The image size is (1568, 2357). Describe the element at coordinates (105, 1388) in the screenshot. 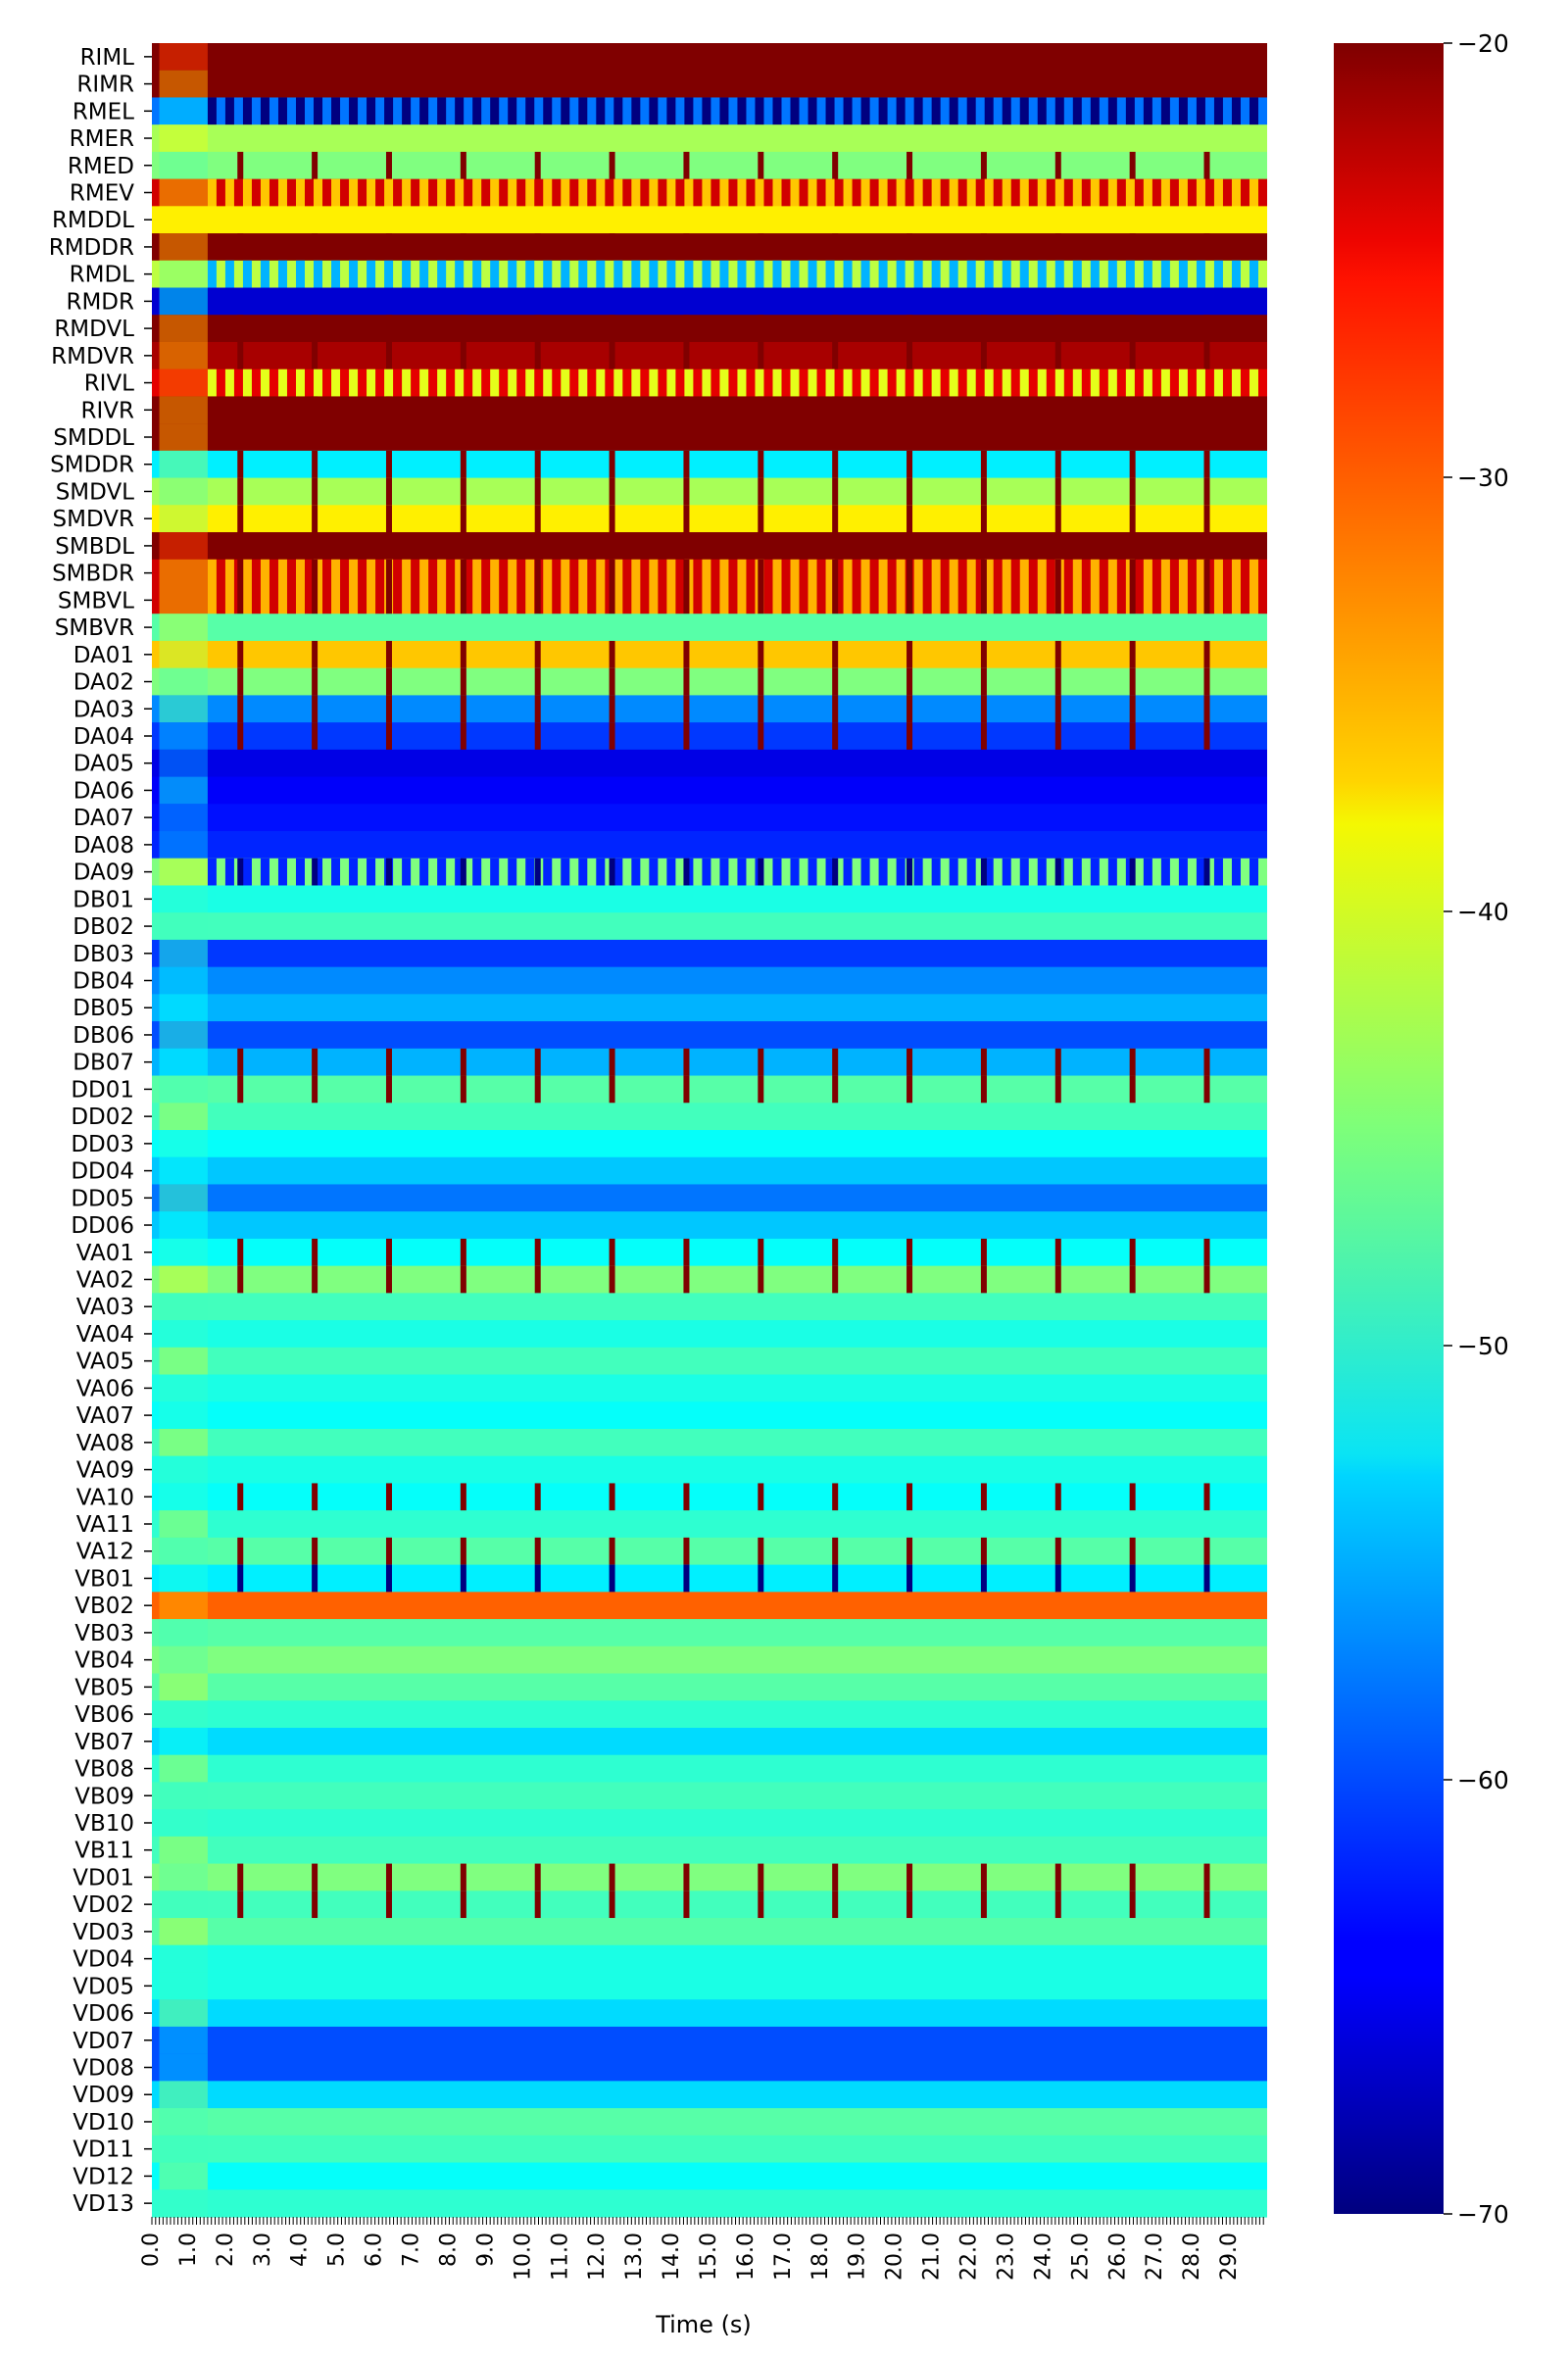

I see `row-label: VA06` at that location.